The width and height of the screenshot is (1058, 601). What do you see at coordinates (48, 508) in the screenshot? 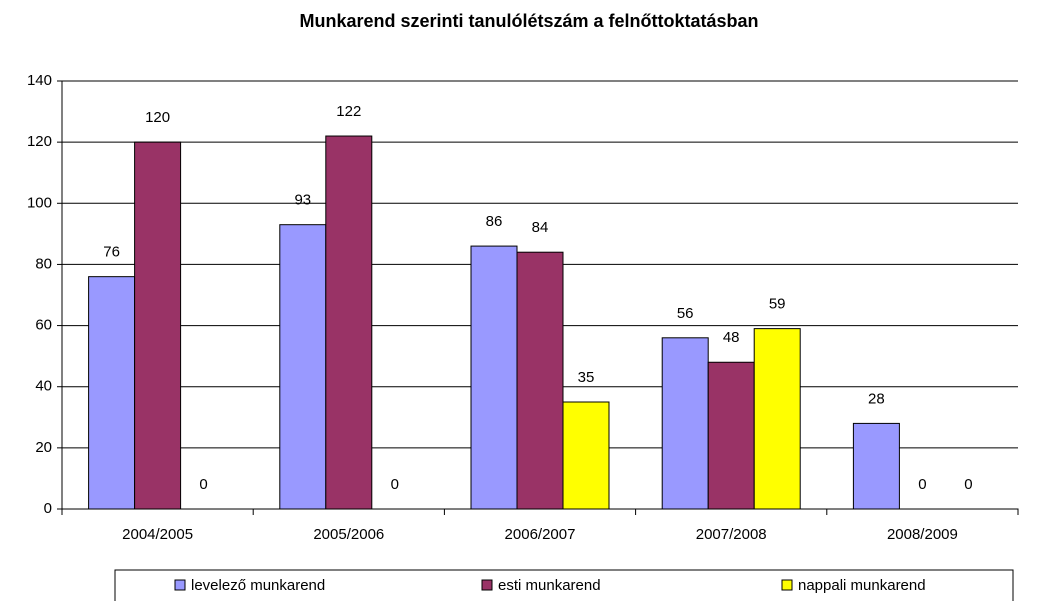
I see `y-tick-label: 0` at bounding box center [48, 508].